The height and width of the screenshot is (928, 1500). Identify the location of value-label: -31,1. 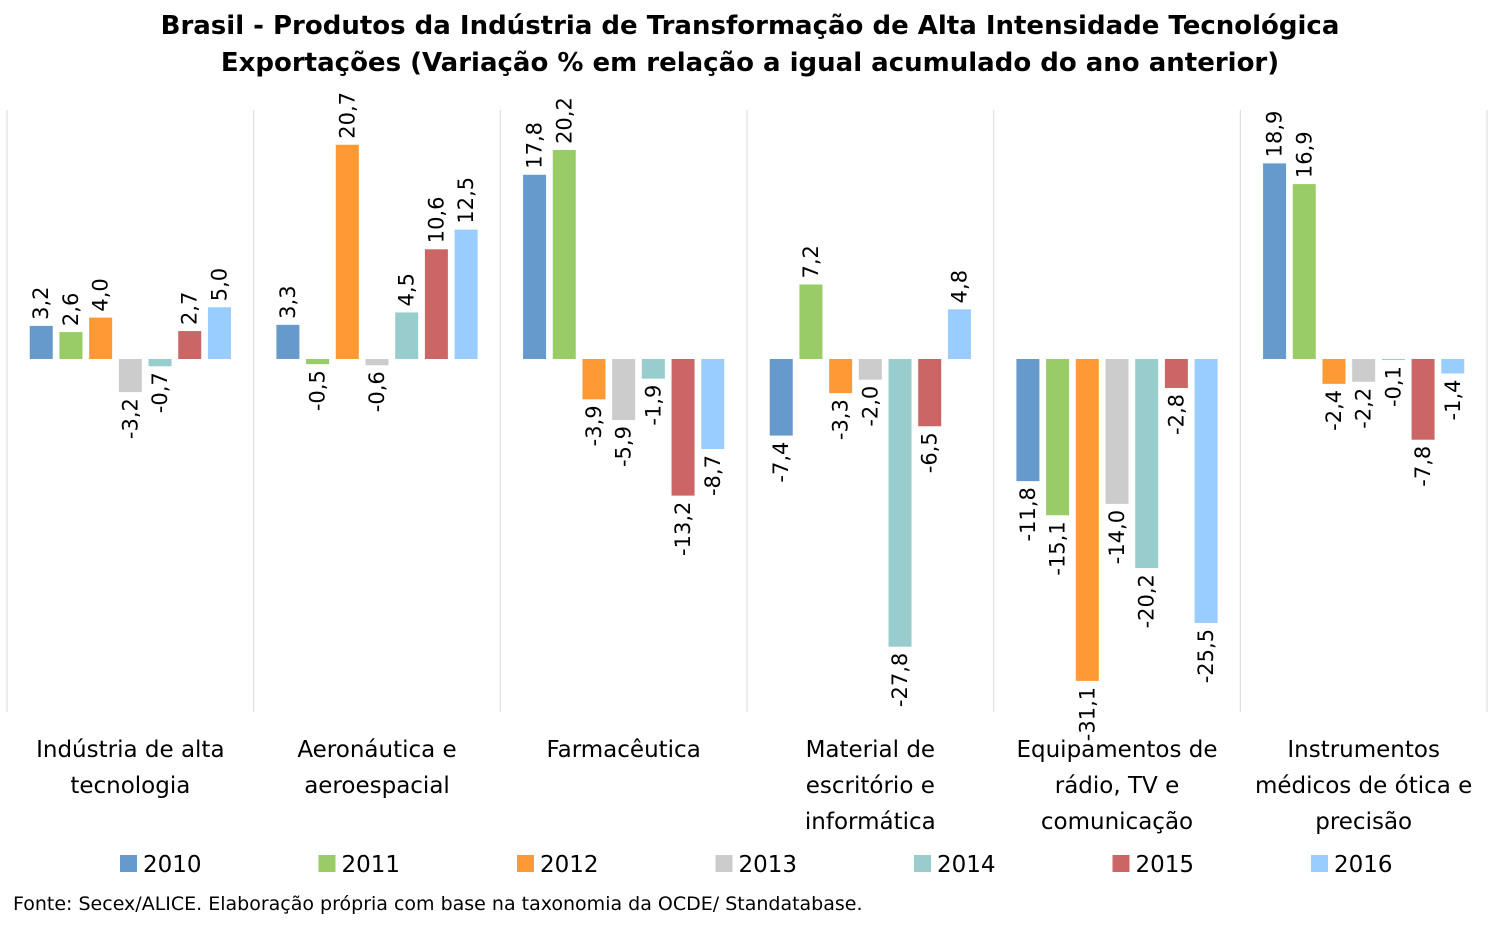
(1087, 714).